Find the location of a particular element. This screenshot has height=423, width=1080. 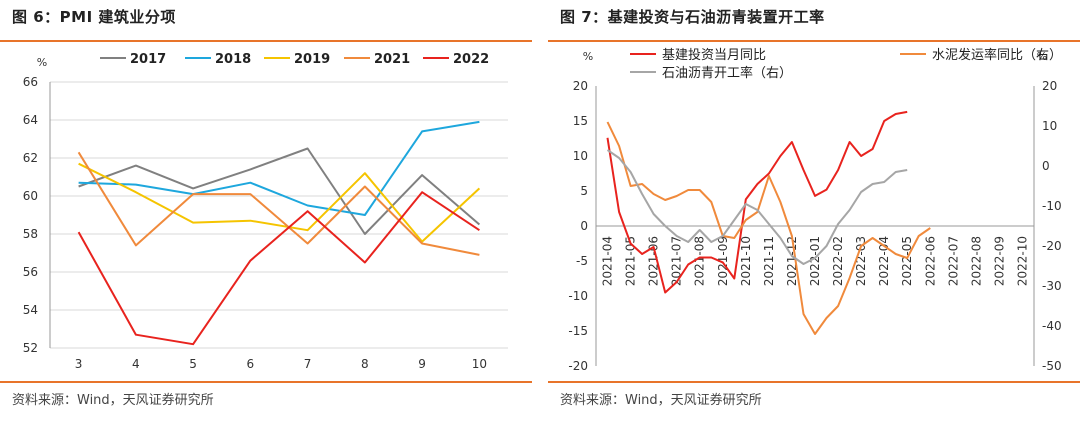

y-unit-label: % is located at coordinates (42, 62).